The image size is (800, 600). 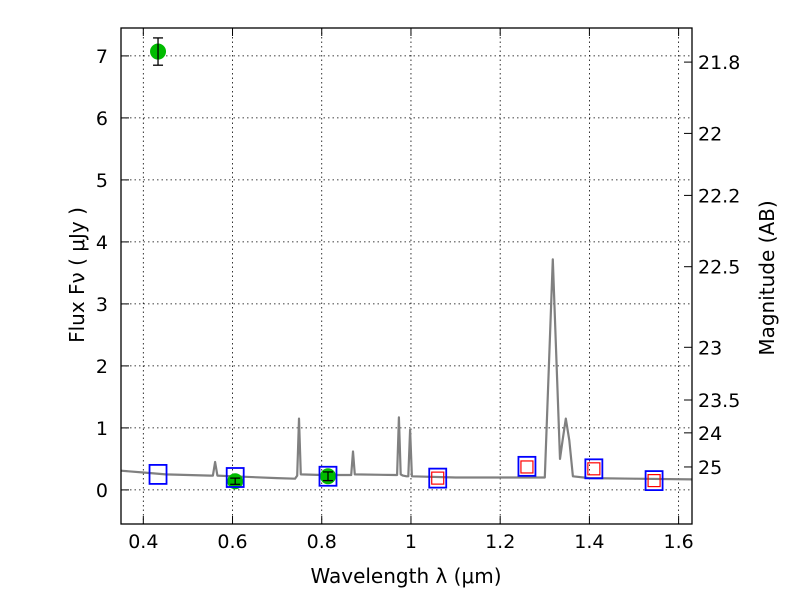 I want to click on y-tick-label: 4, so click(x=102, y=243).